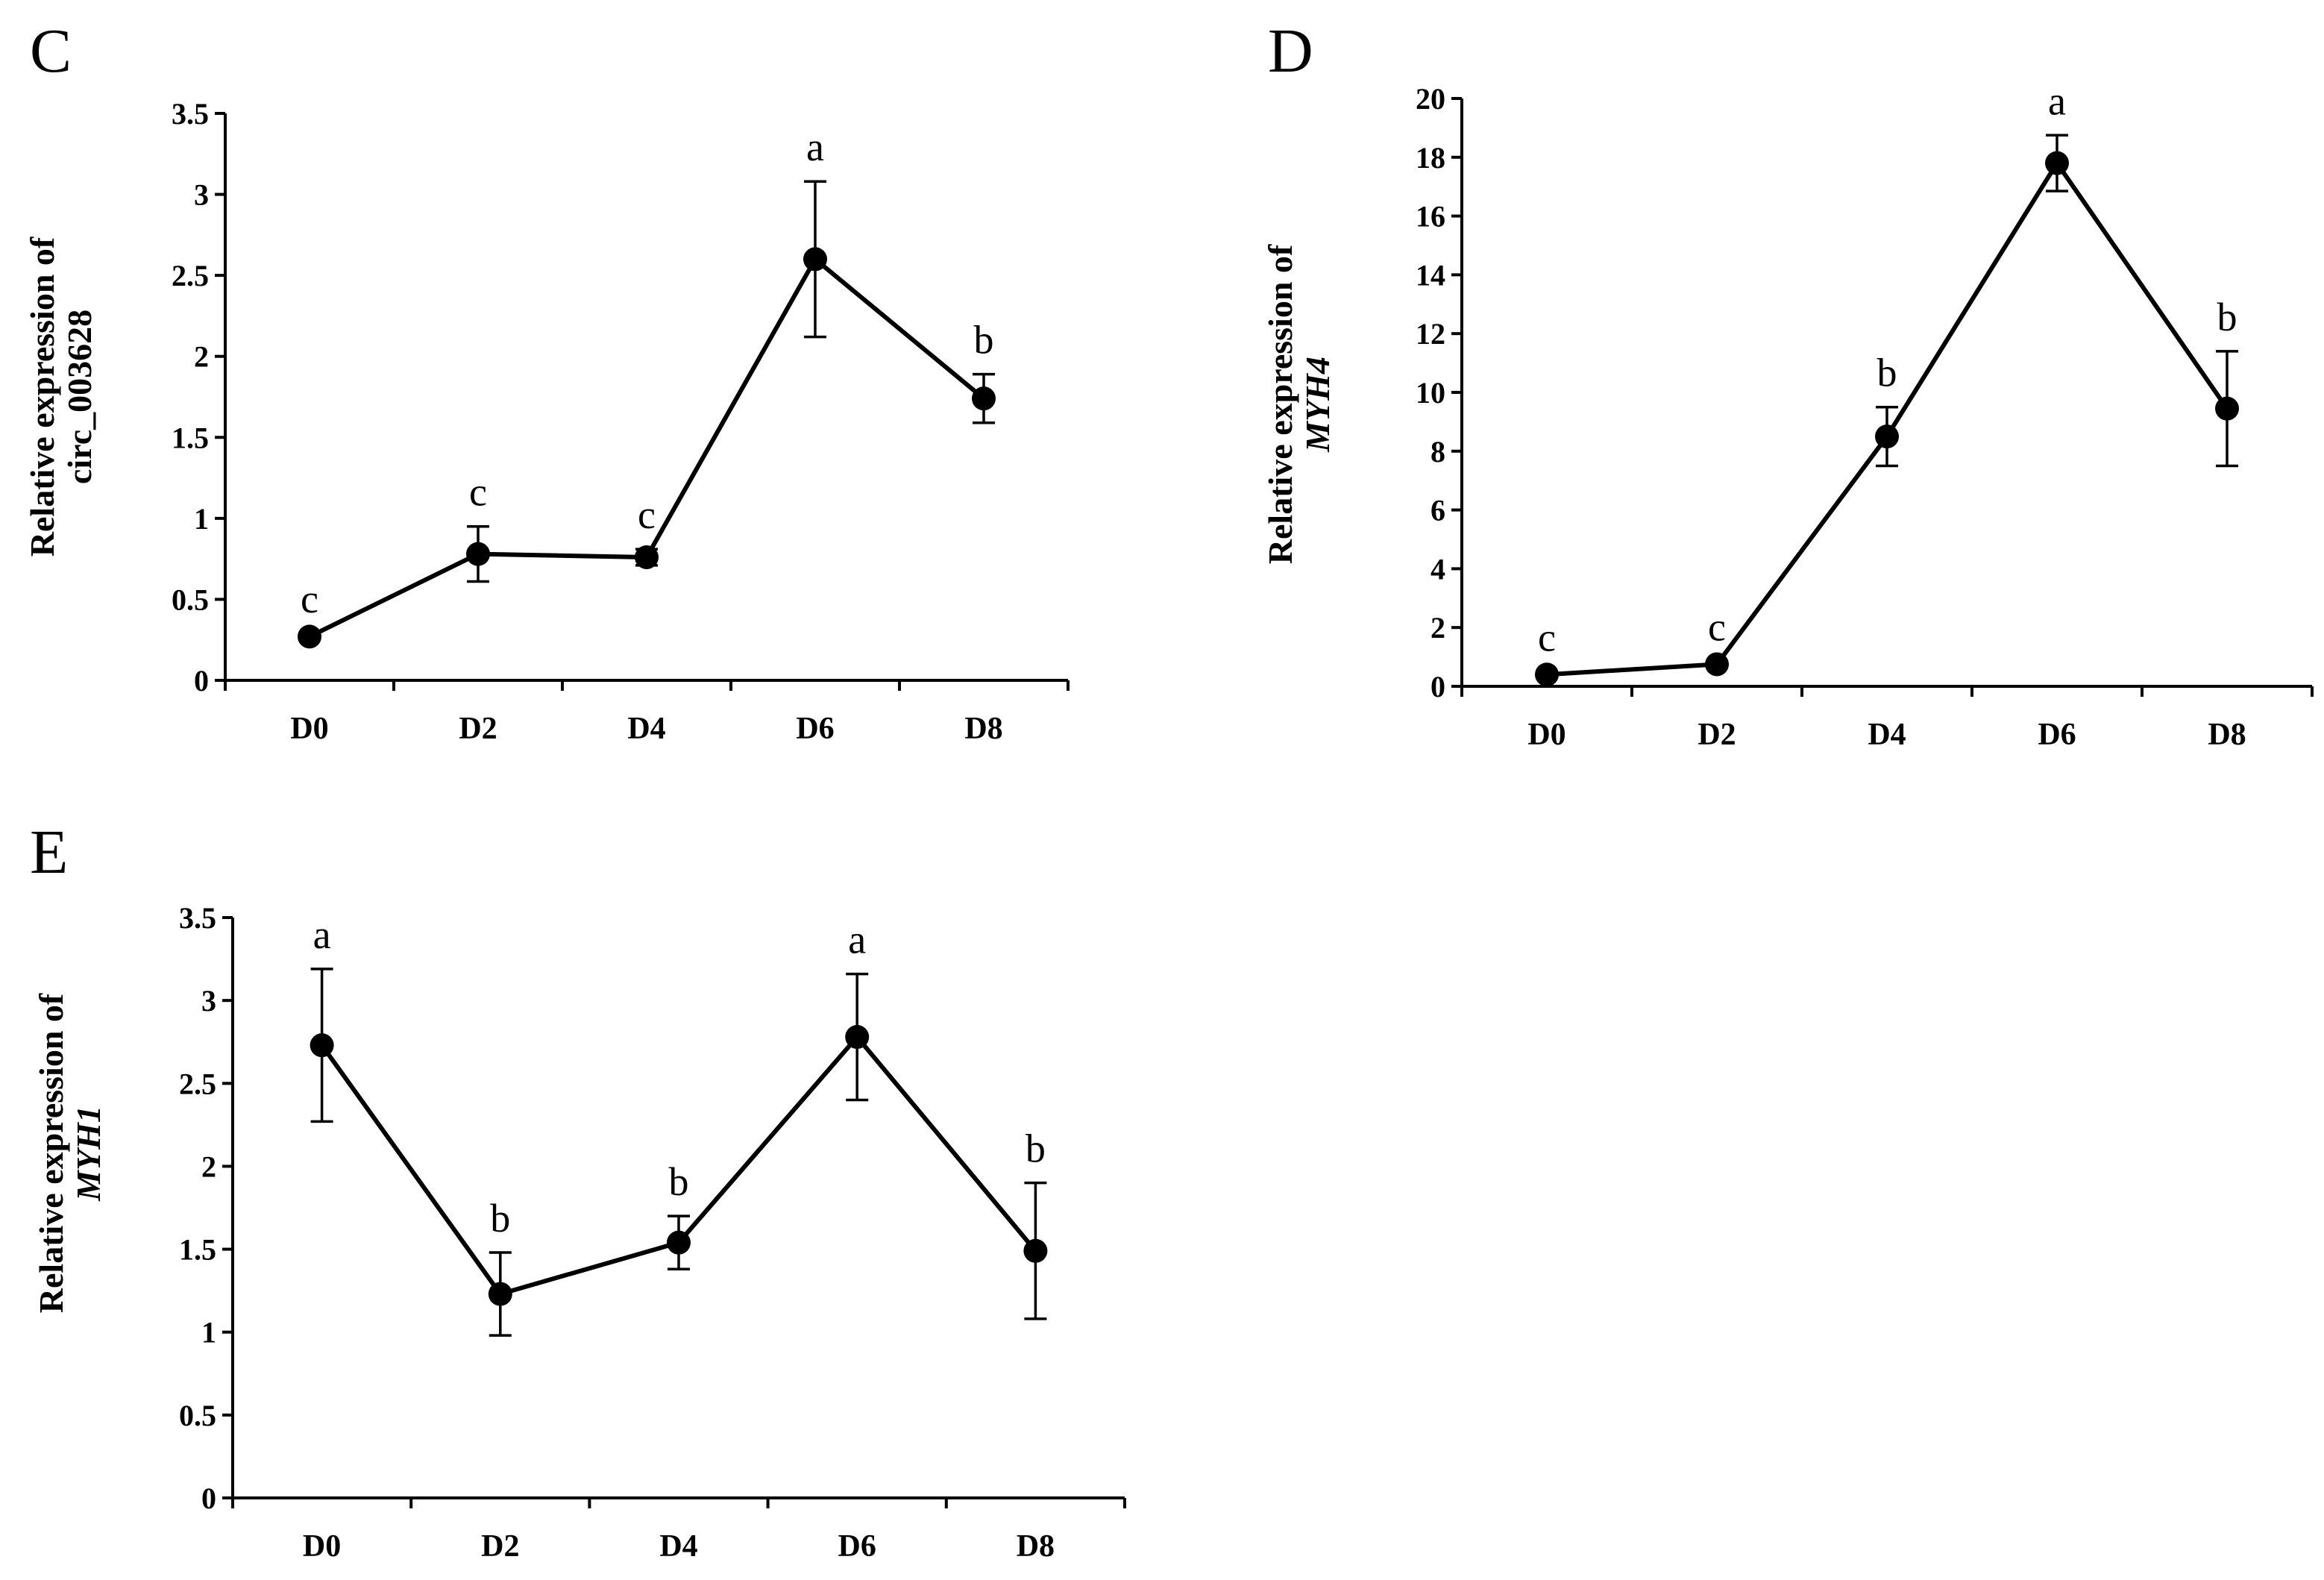 The image size is (2324, 1580). I want to click on y-axis-title: Relative expression ofMYH1, so click(69, 1153).